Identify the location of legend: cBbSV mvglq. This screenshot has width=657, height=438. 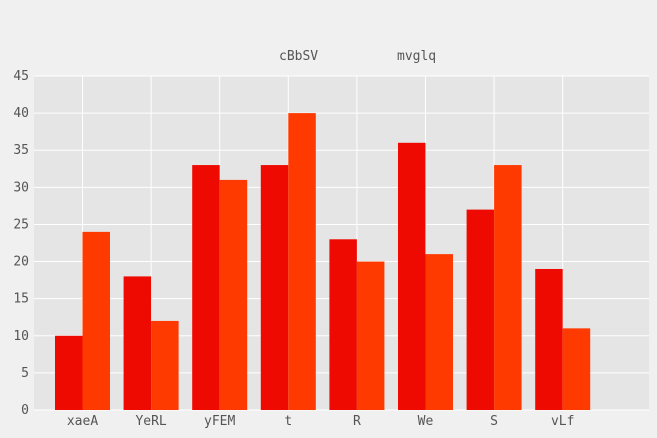
(357, 56).